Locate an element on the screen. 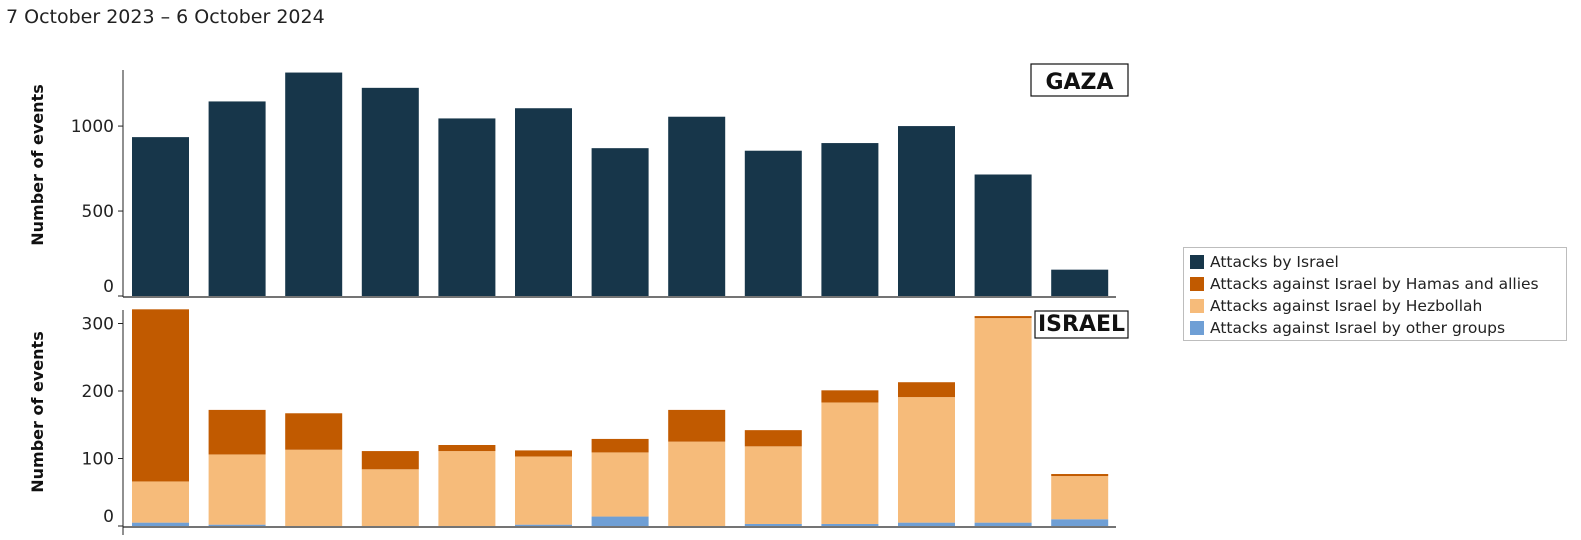  bar-israel-9-s0 is located at coordinates (773, 524).